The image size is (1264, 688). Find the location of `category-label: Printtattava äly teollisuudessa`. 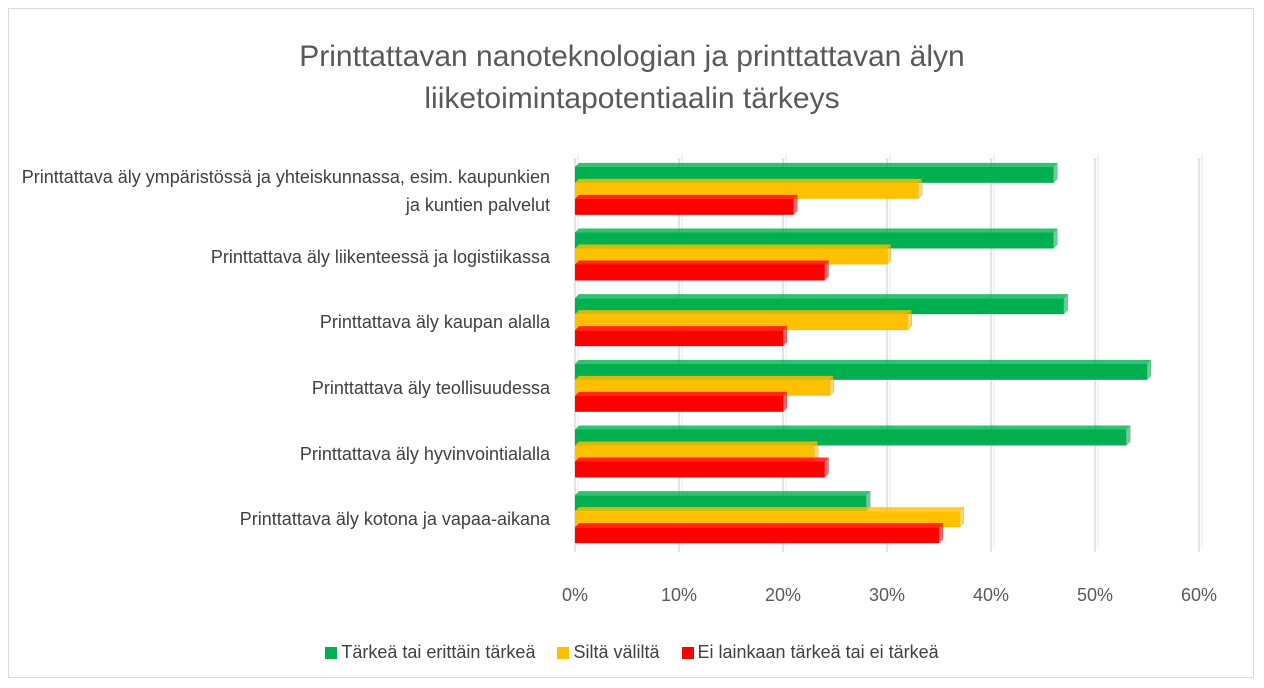

category-label: Printtattava äly teollisuudessa is located at coordinates (430, 387).